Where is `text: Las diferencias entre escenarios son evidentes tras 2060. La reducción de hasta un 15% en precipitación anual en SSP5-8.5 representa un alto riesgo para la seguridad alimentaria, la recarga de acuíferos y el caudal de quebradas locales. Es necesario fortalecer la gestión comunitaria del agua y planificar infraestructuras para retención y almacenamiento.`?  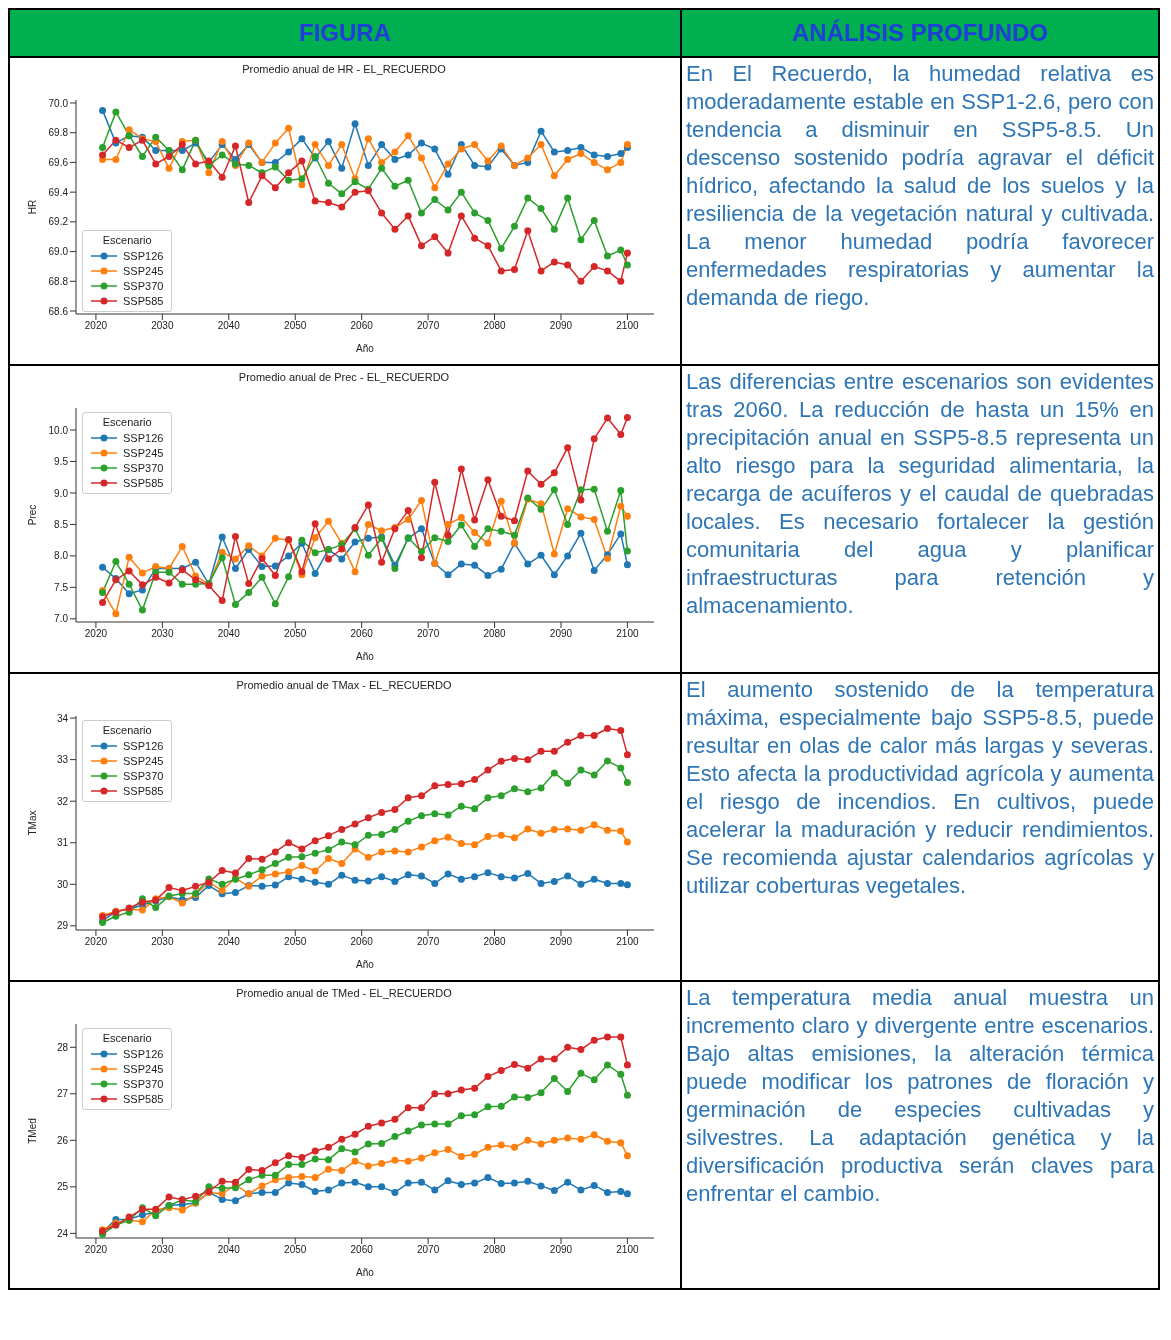
text: Las diferencias entre escenarios son evidentes tras 2060. La reducción de hasta un 15% en precipitación anual en SSP5-8.5 representa un alto riesgo para la seguridad alimentaria, la recarga de acuíferos y el caudal de quebradas locales. Es necesario fortalecer la gestión comunitaria del agua y planificar infraestructuras para retención y almacenamiento. is located at coordinates (920, 493).